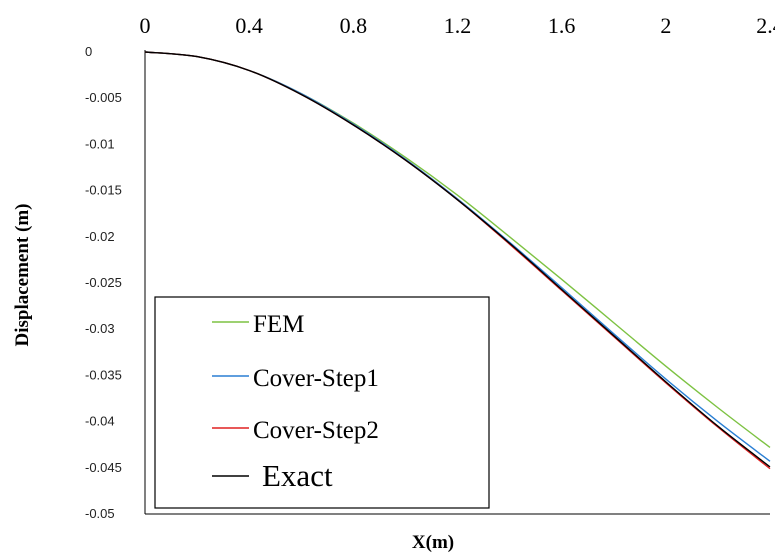  What do you see at coordinates (100, 513) in the screenshot?
I see `y-tick-label: -0.05` at bounding box center [100, 513].